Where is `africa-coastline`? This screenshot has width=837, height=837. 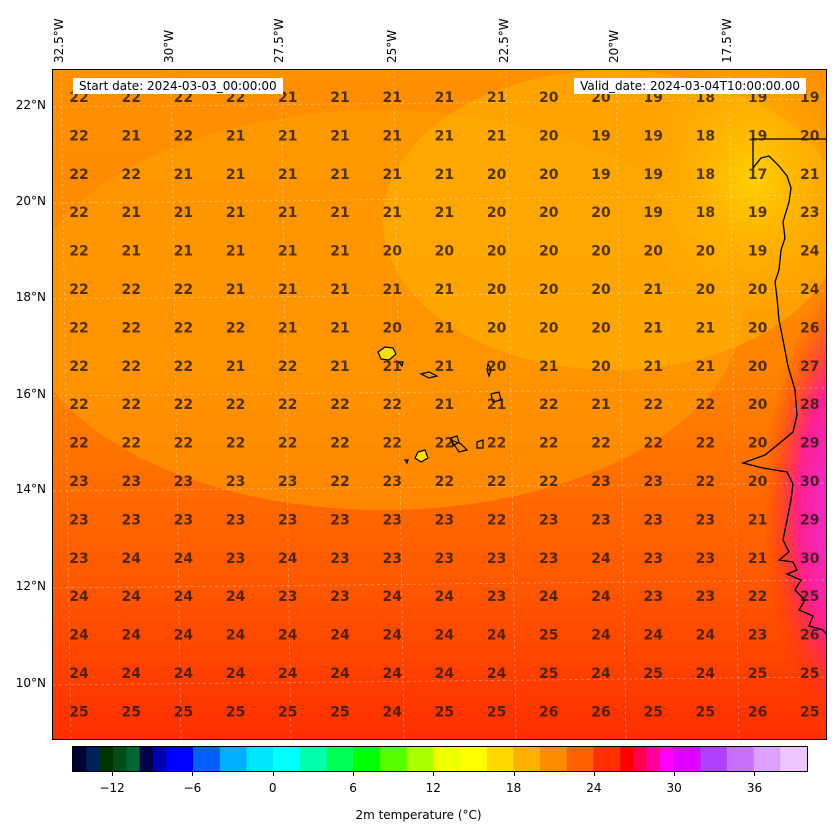 africa-coastline is located at coordinates (783, 386).